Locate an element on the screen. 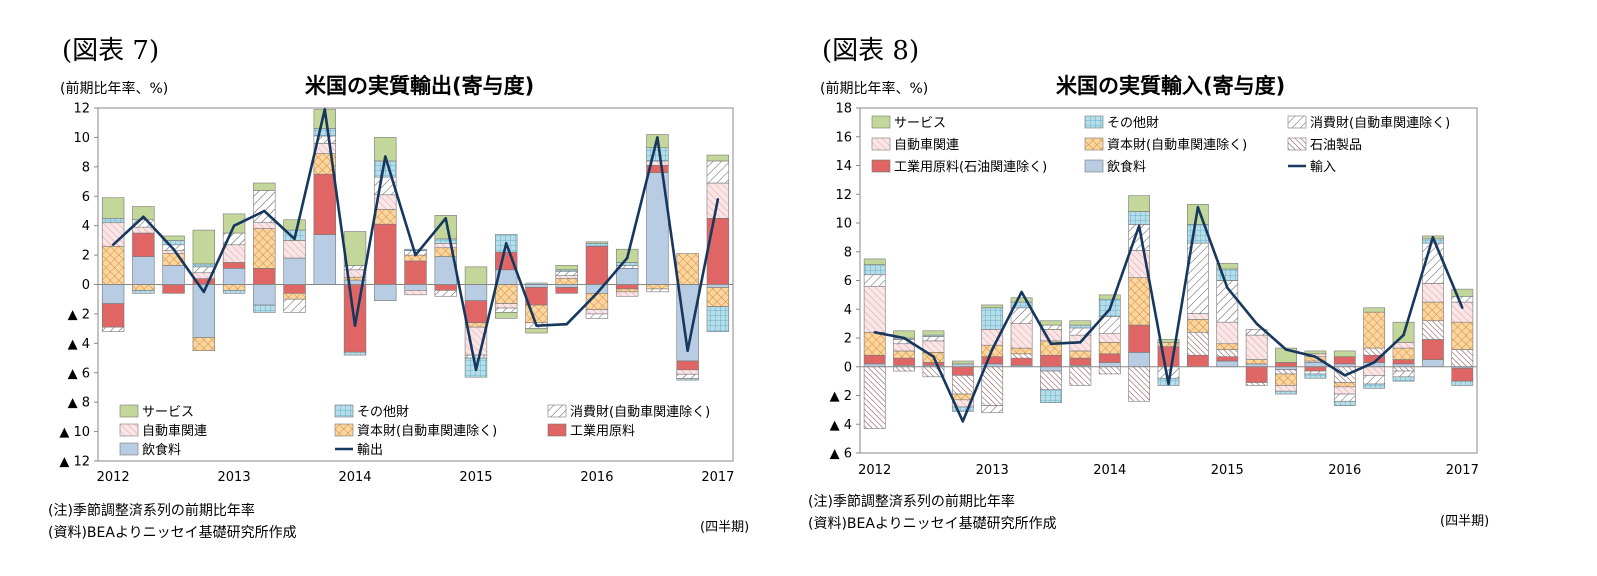 The height and width of the screenshot is (576, 1597). legend-label: 輸入 is located at coordinates (1323, 167).